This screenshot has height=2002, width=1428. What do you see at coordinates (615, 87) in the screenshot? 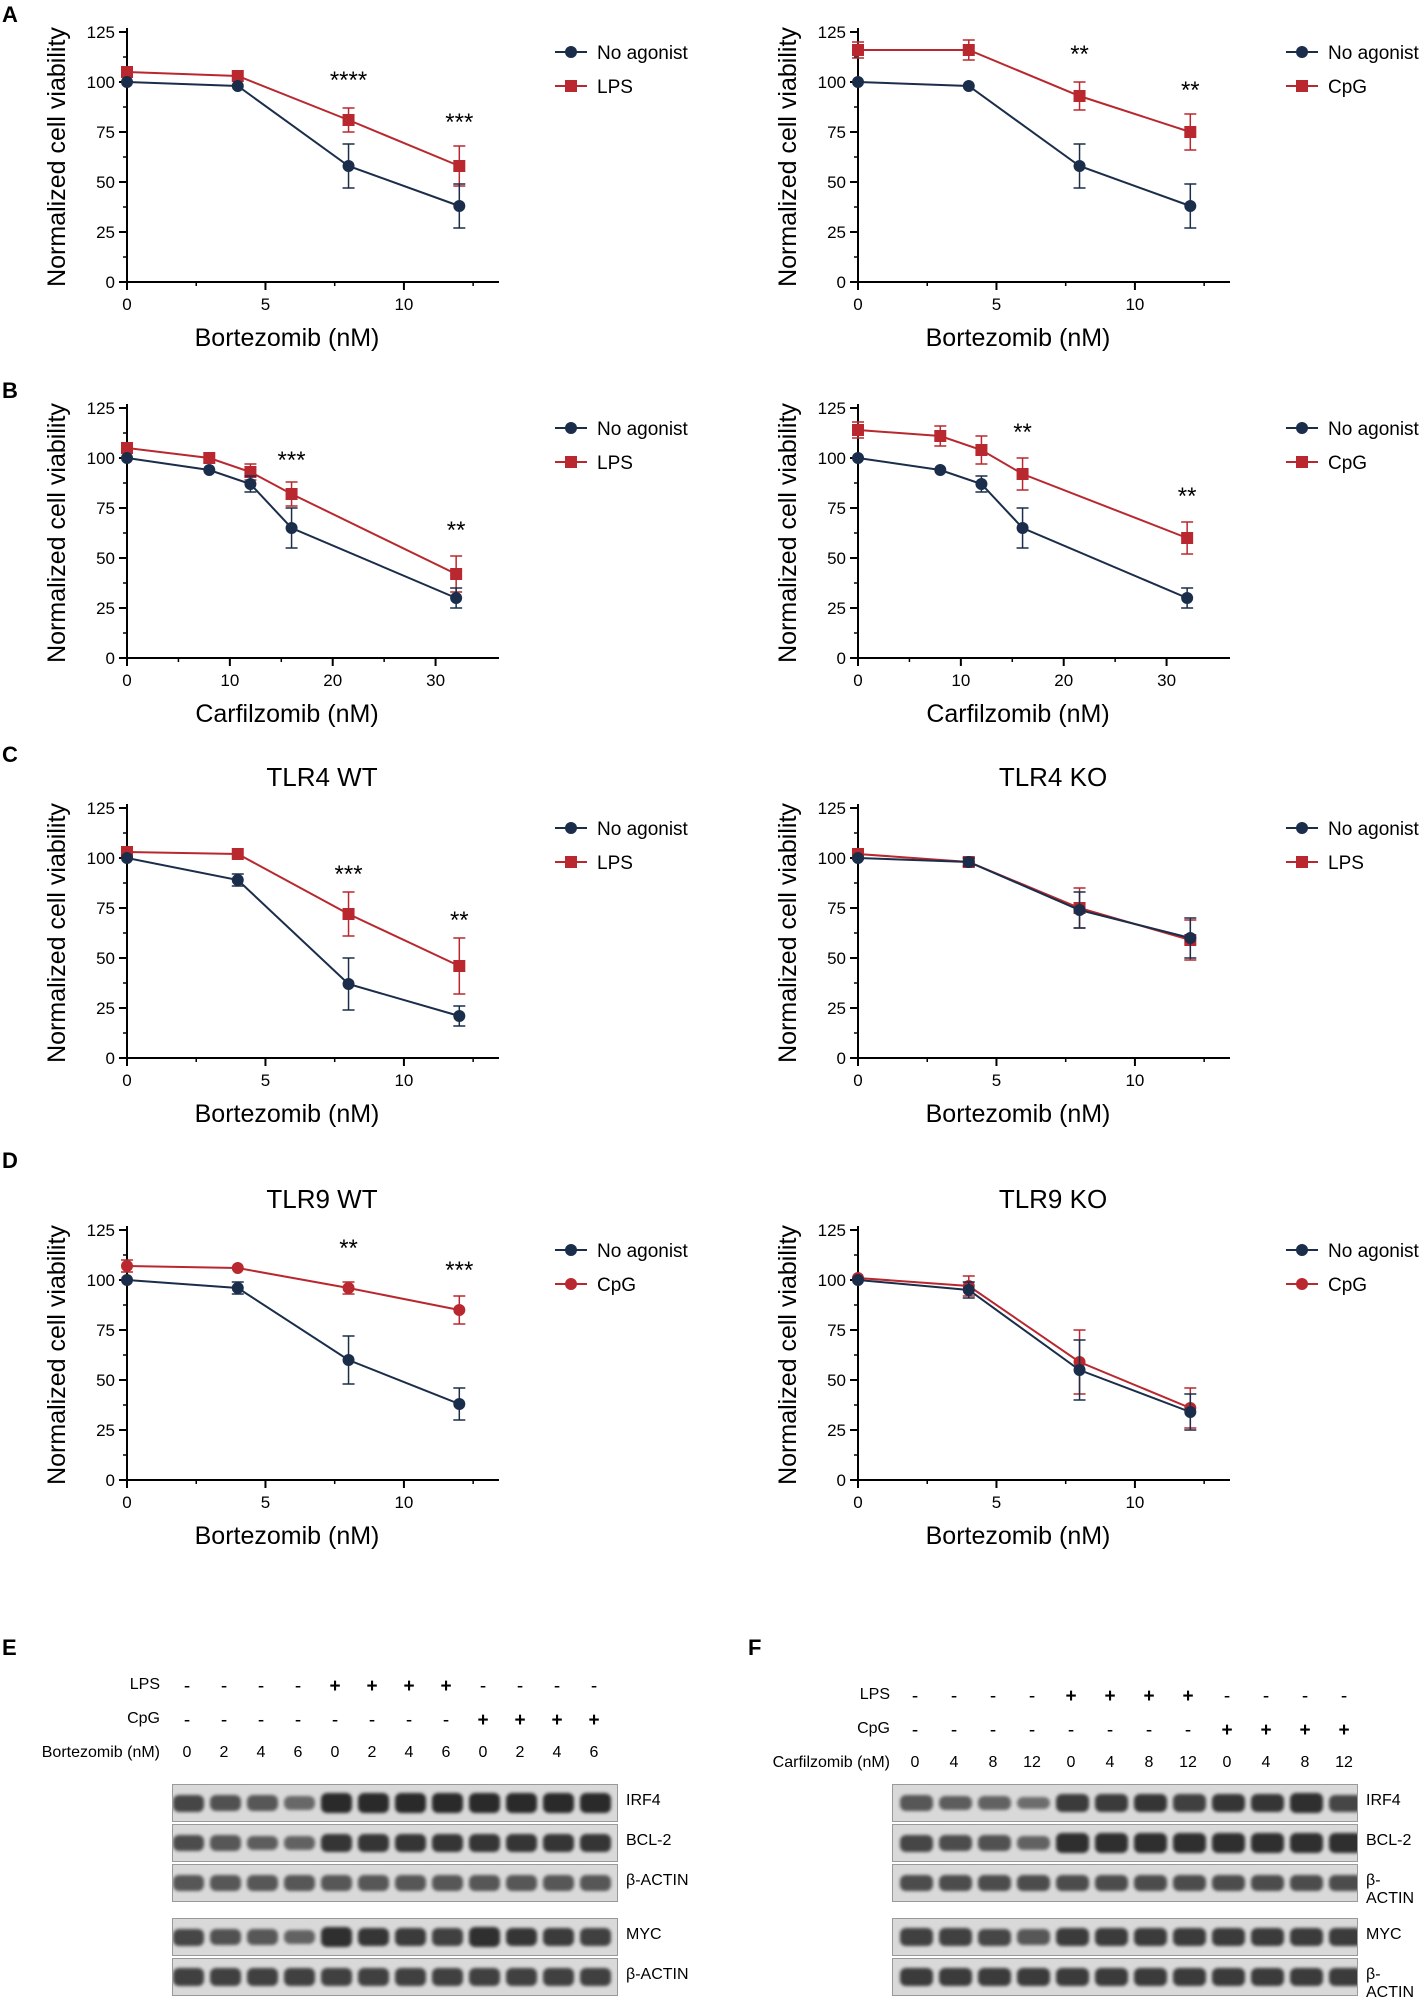
I see `legend-label: LPS` at bounding box center [615, 87].